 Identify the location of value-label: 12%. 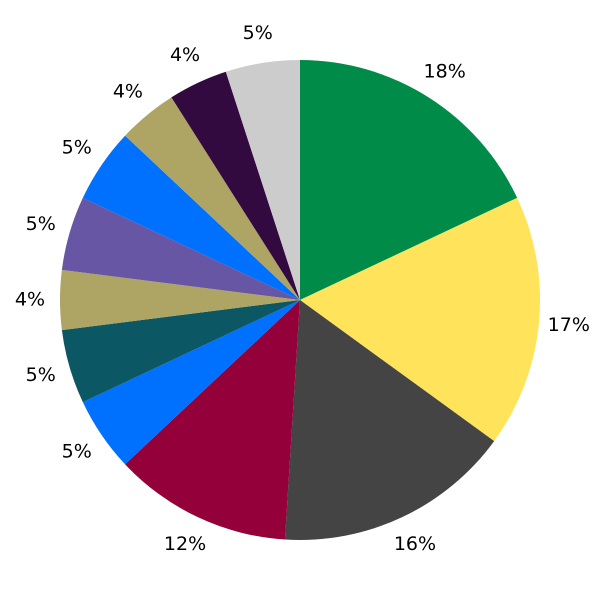
(185, 544).